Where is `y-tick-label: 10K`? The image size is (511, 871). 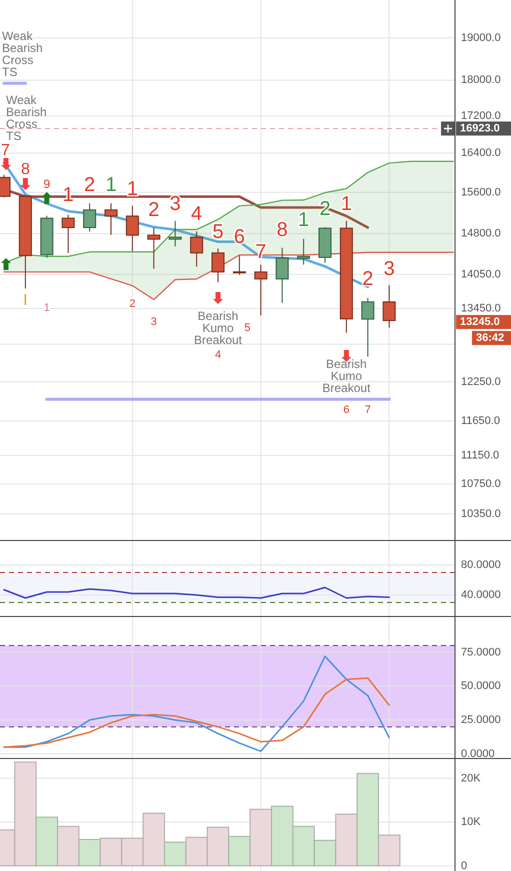 y-tick-label: 10K is located at coordinates (471, 822).